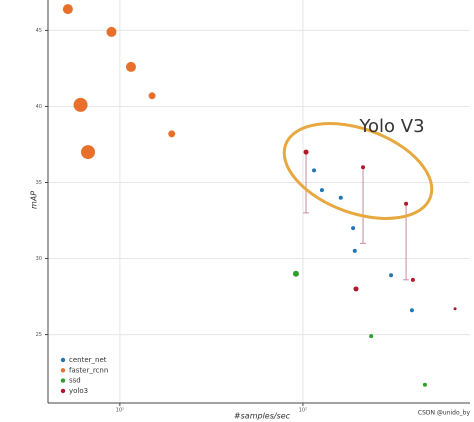 This screenshot has height=422, width=474. Describe the element at coordinates (34, 200) in the screenshot. I see `y-axis-label: mAP` at that location.